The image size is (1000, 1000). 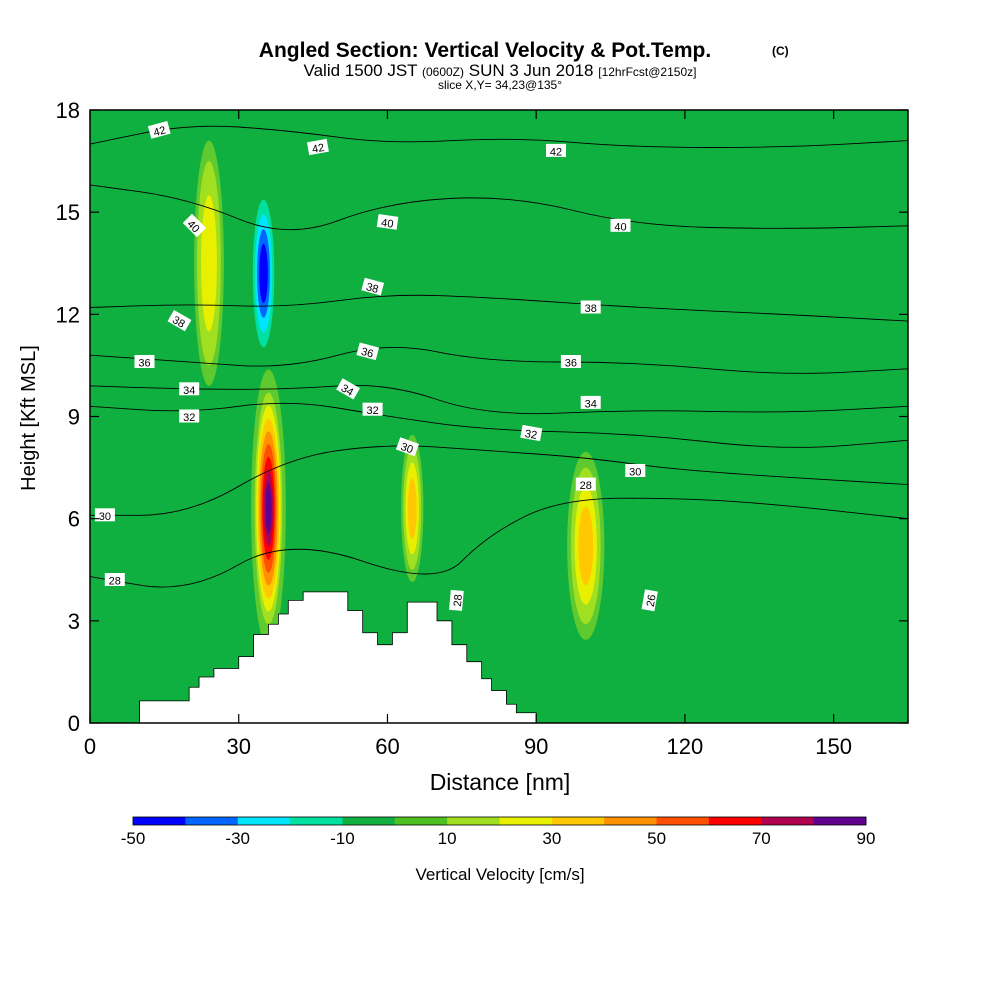 I want to click on isotherm-label: 30, so click(x=635, y=471).